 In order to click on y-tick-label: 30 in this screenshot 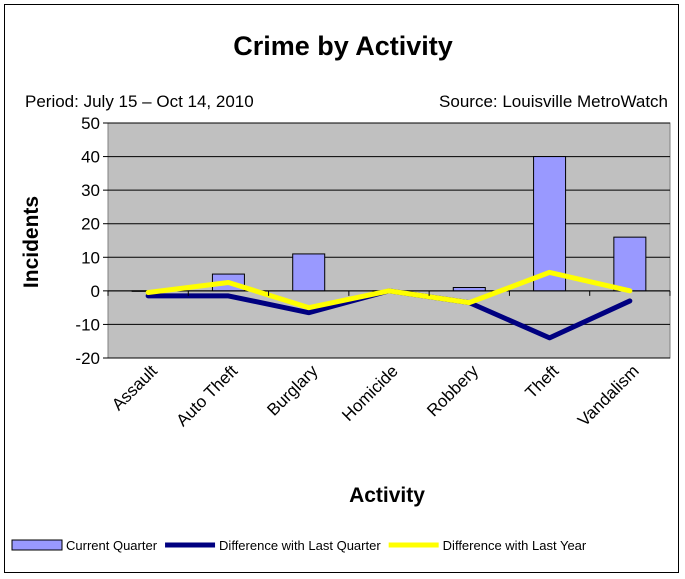, I will do `click(90, 190)`.